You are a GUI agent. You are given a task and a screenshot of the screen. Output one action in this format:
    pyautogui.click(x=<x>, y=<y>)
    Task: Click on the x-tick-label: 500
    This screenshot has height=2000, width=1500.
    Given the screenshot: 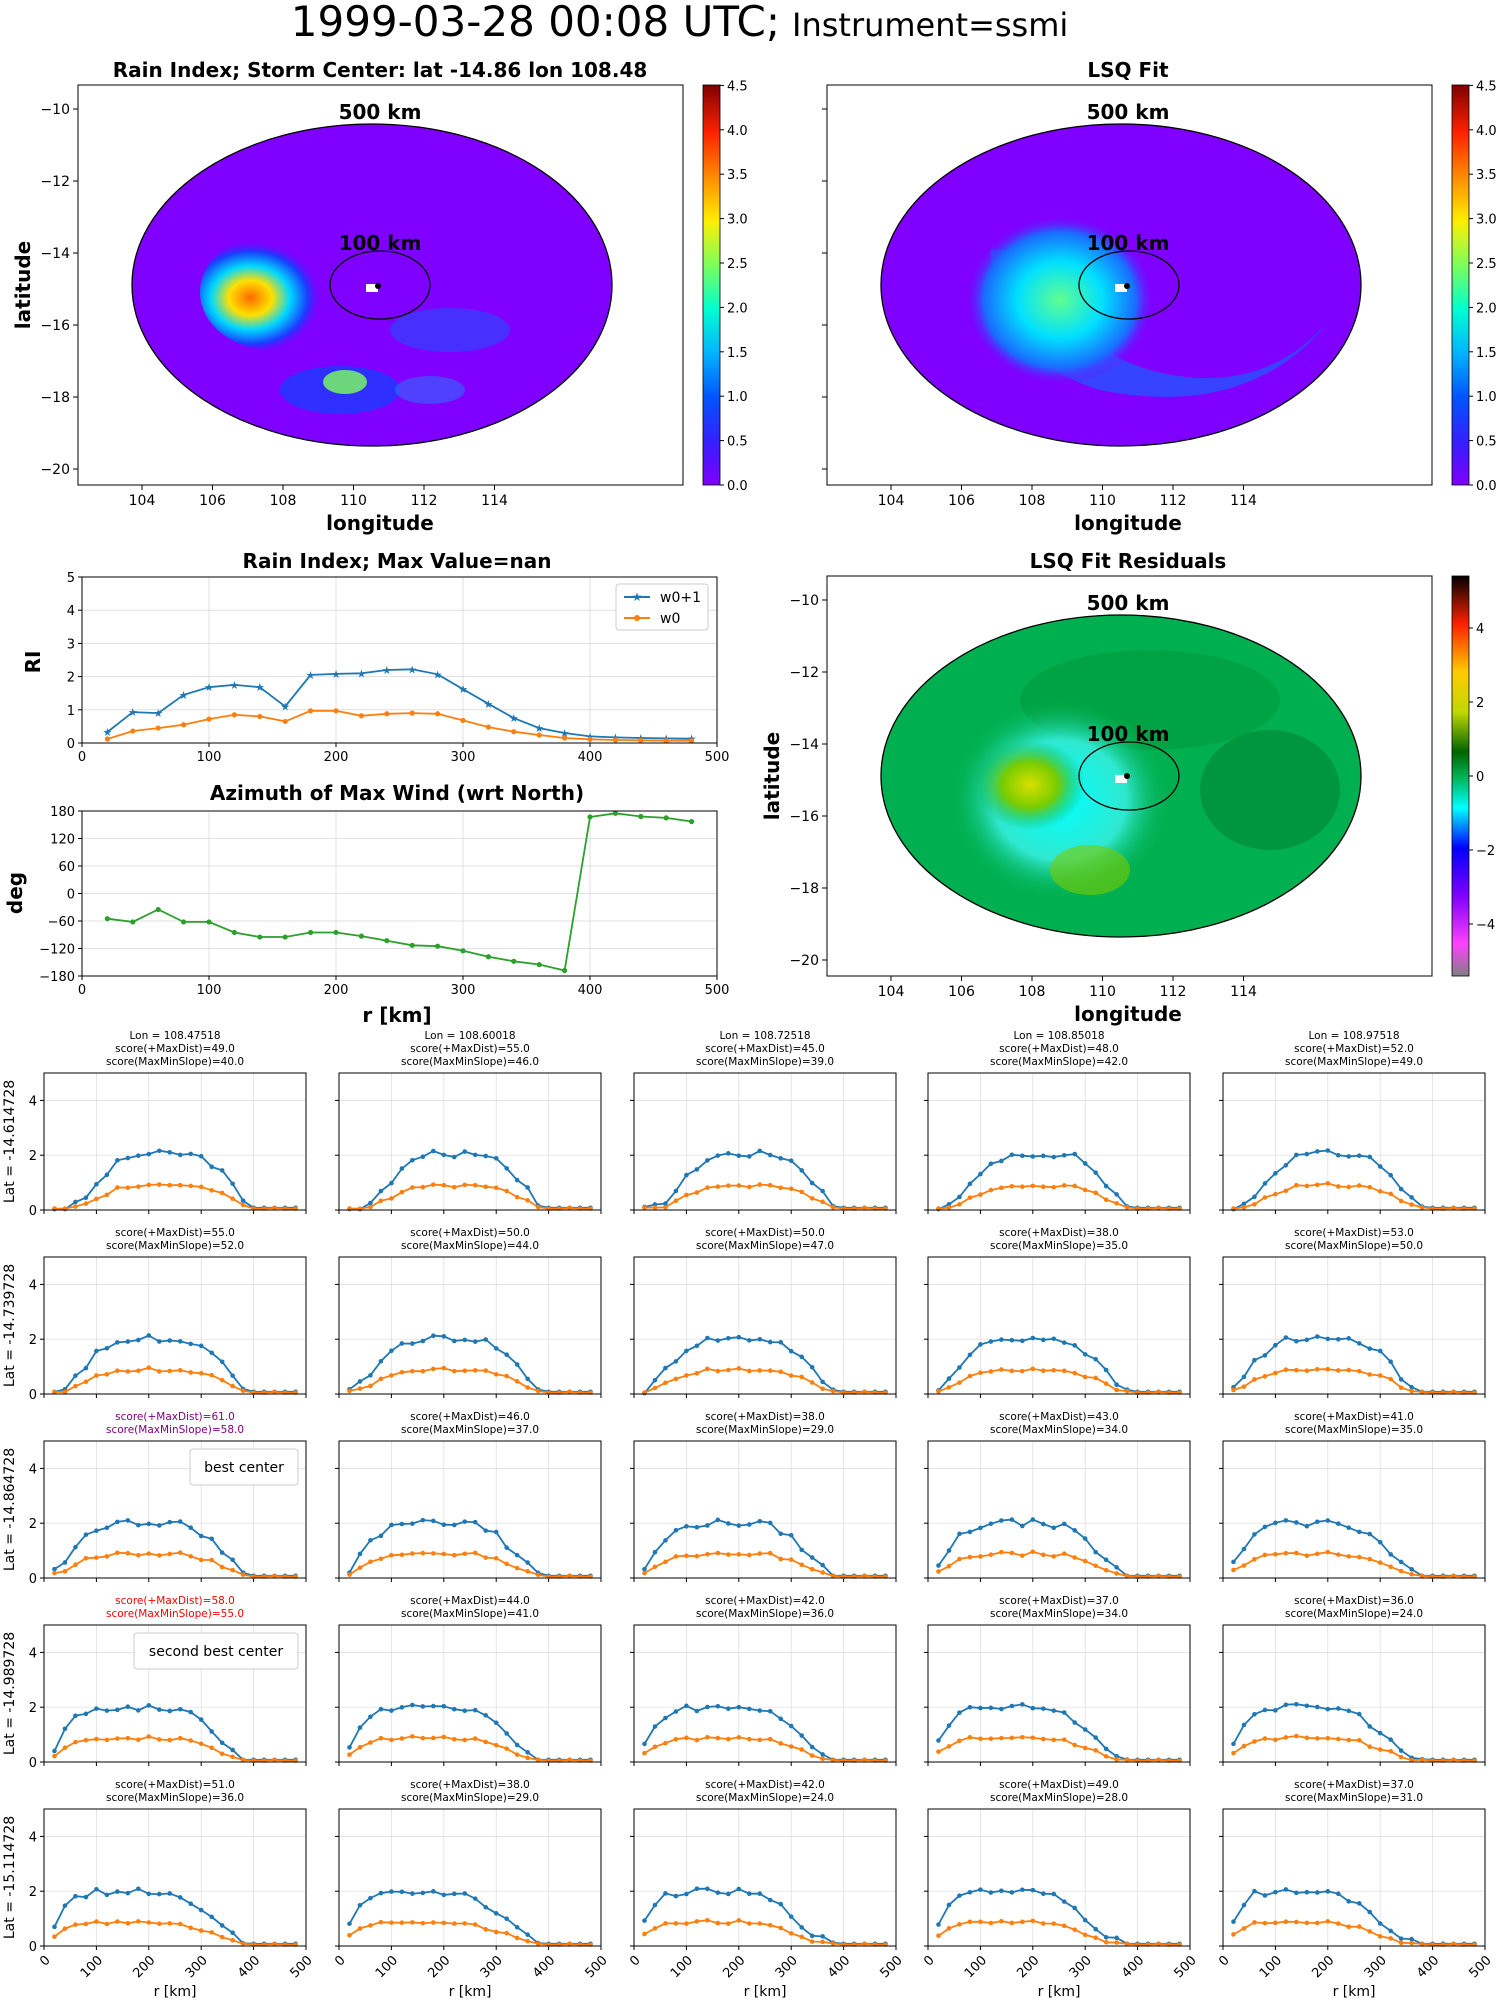 What is the action you would take?
    pyautogui.click(x=596, y=1967)
    